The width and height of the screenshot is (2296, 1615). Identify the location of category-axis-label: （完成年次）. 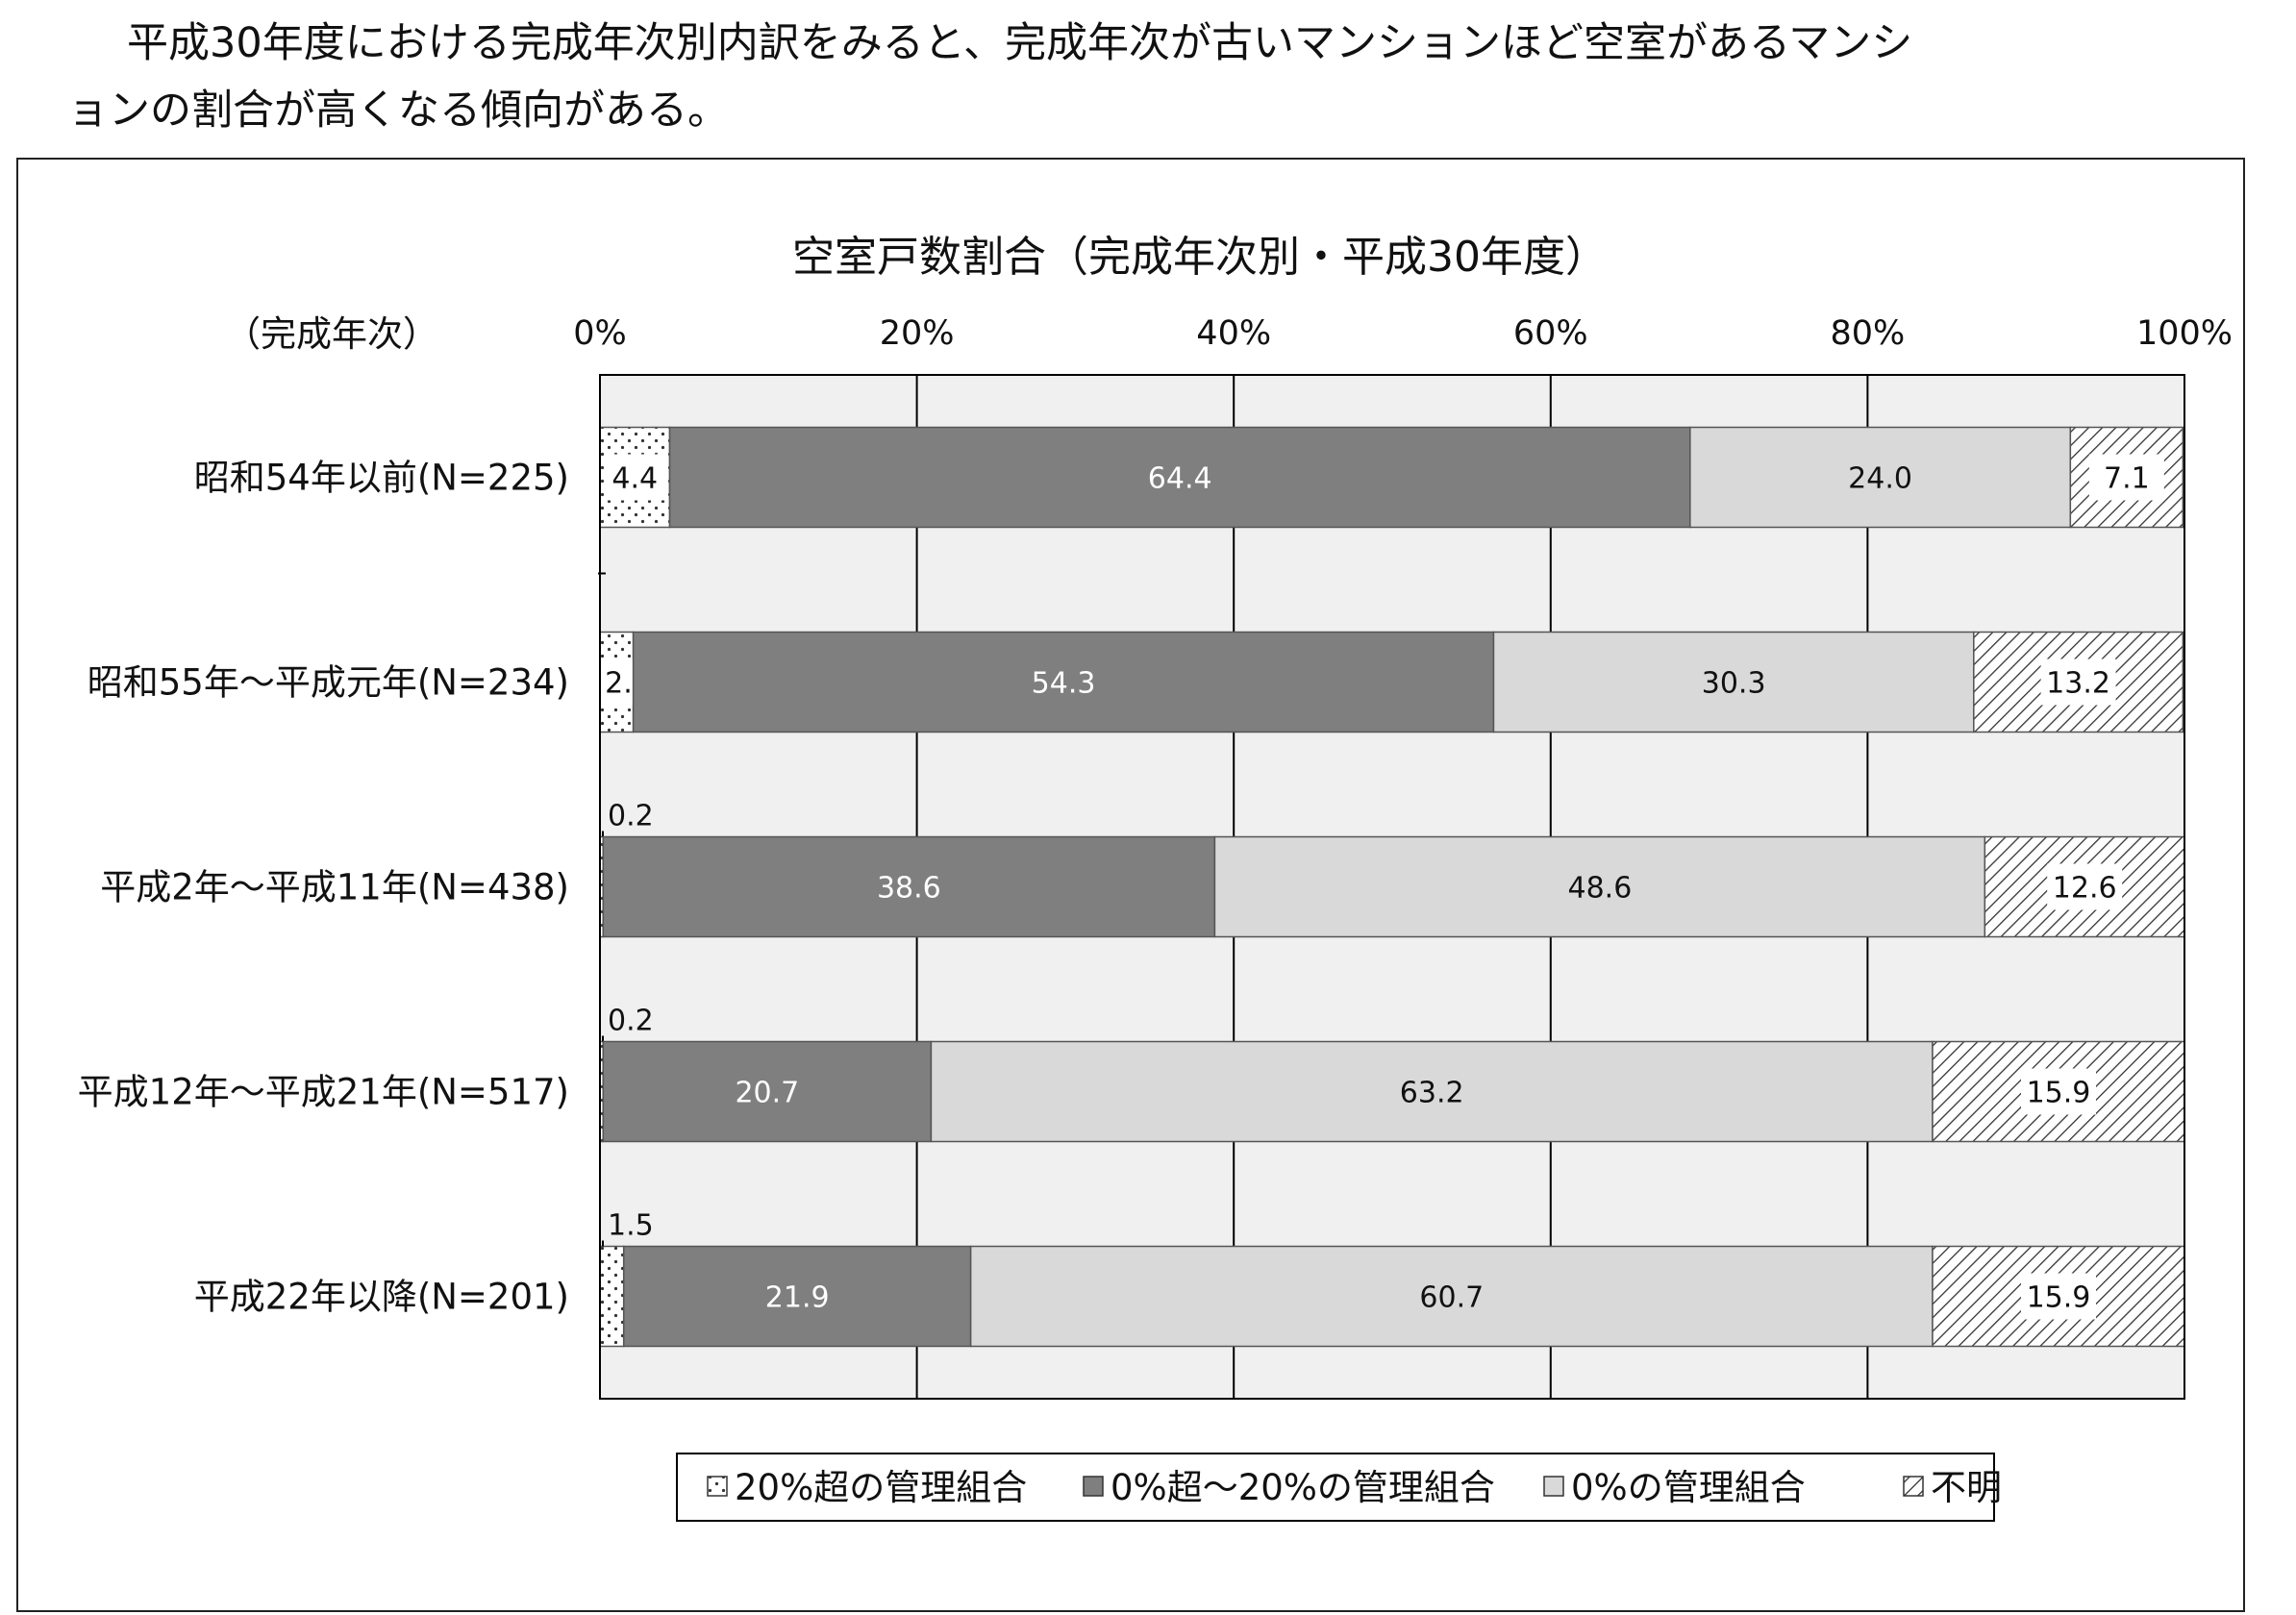
(331, 334).